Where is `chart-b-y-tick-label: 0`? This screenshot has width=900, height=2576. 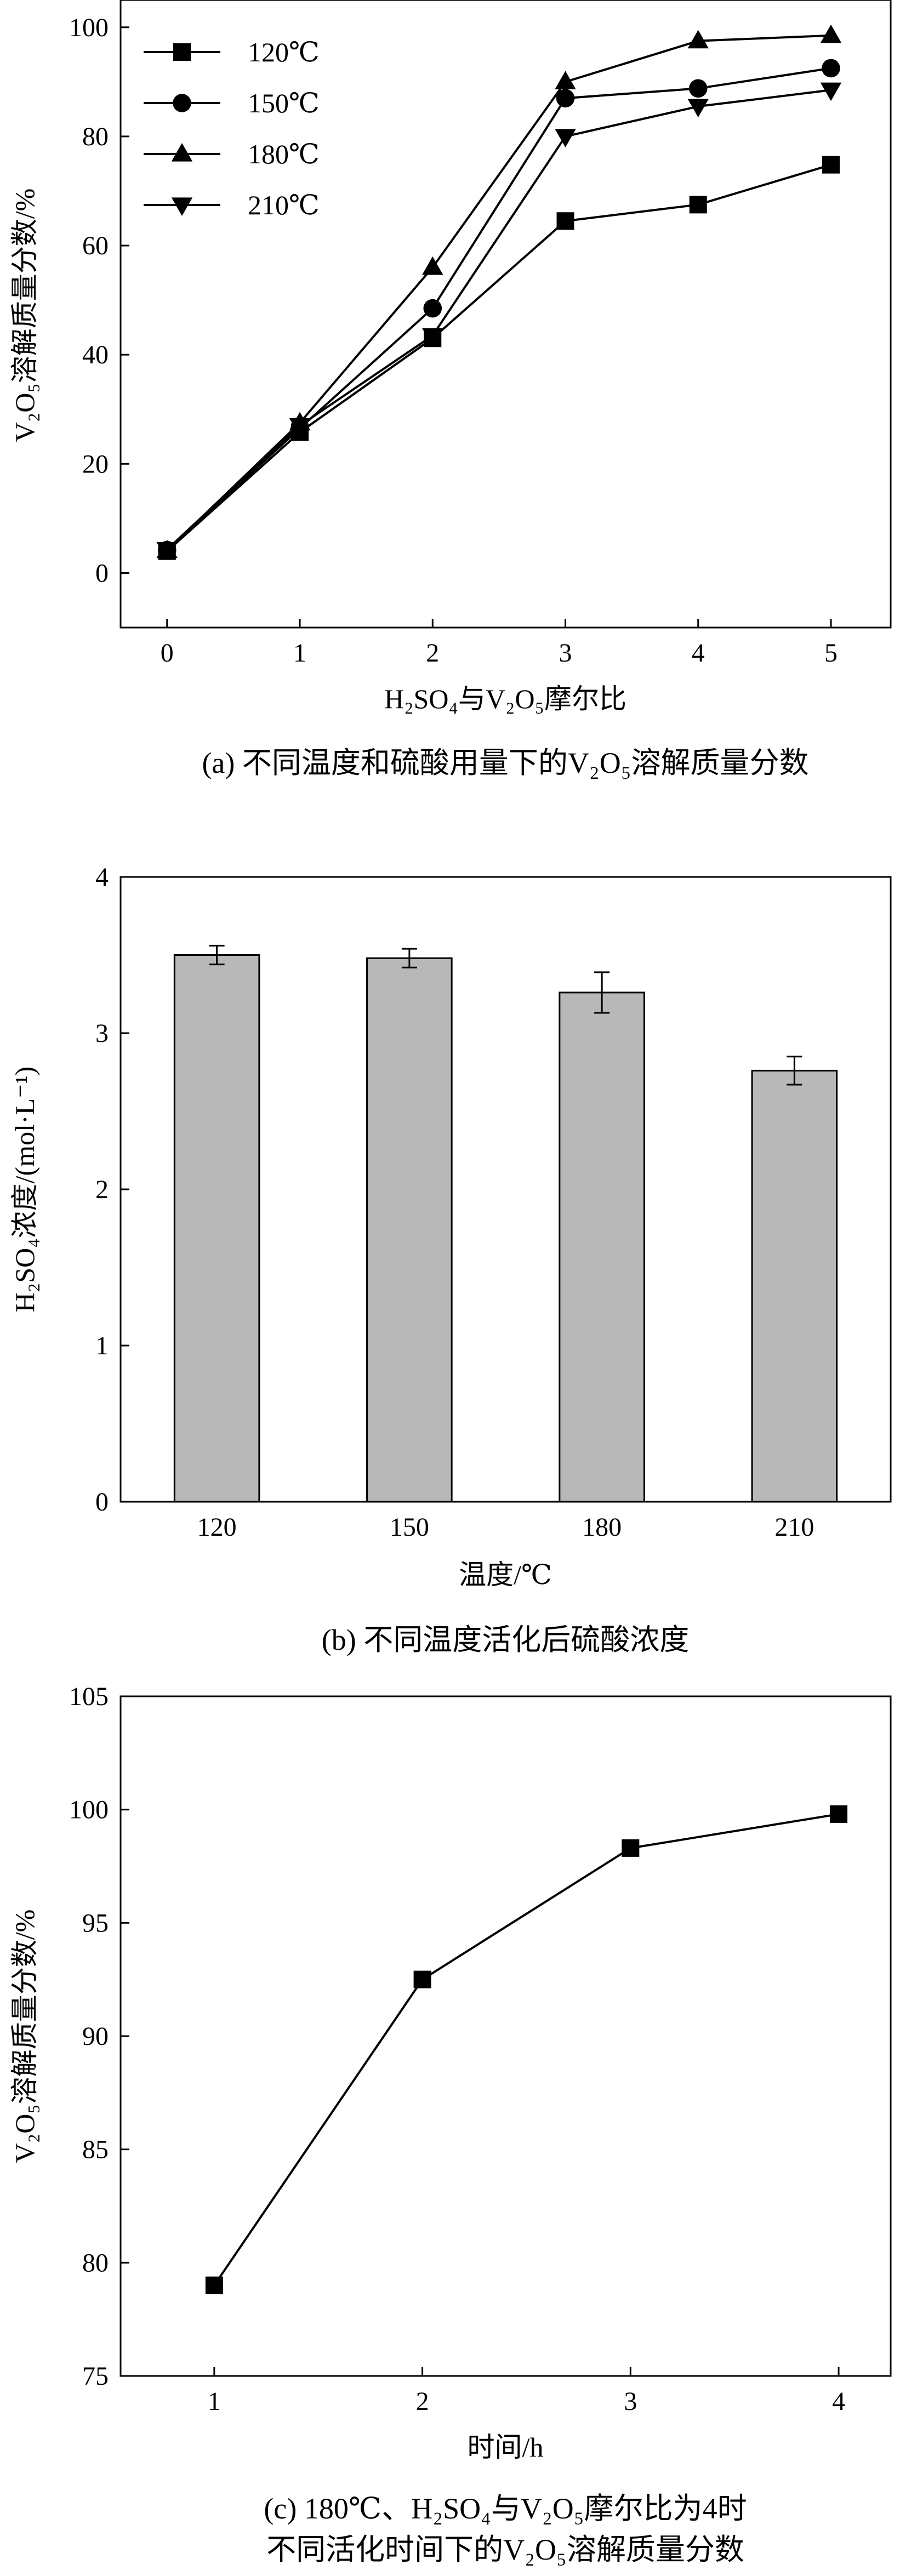
chart-b-y-tick-label: 0 is located at coordinates (102, 1502).